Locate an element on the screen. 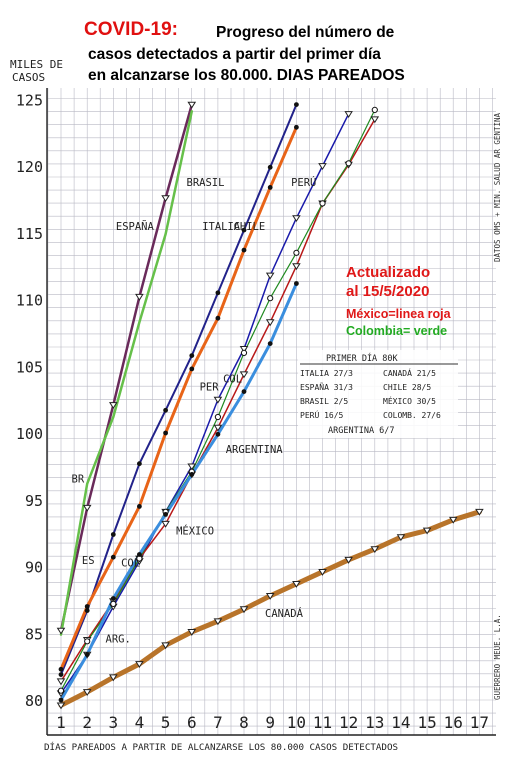 The height and width of the screenshot is (772, 508). chart-title-prefix: COVID-19: is located at coordinates (131, 29).